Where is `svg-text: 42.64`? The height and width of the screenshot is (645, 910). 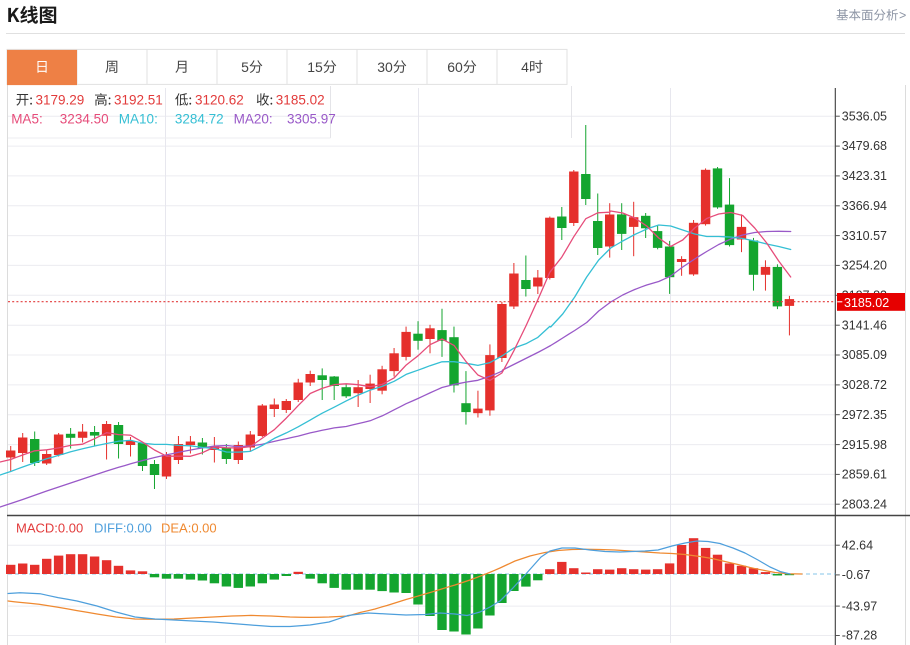 svg-text: 42.64 is located at coordinates (857, 545).